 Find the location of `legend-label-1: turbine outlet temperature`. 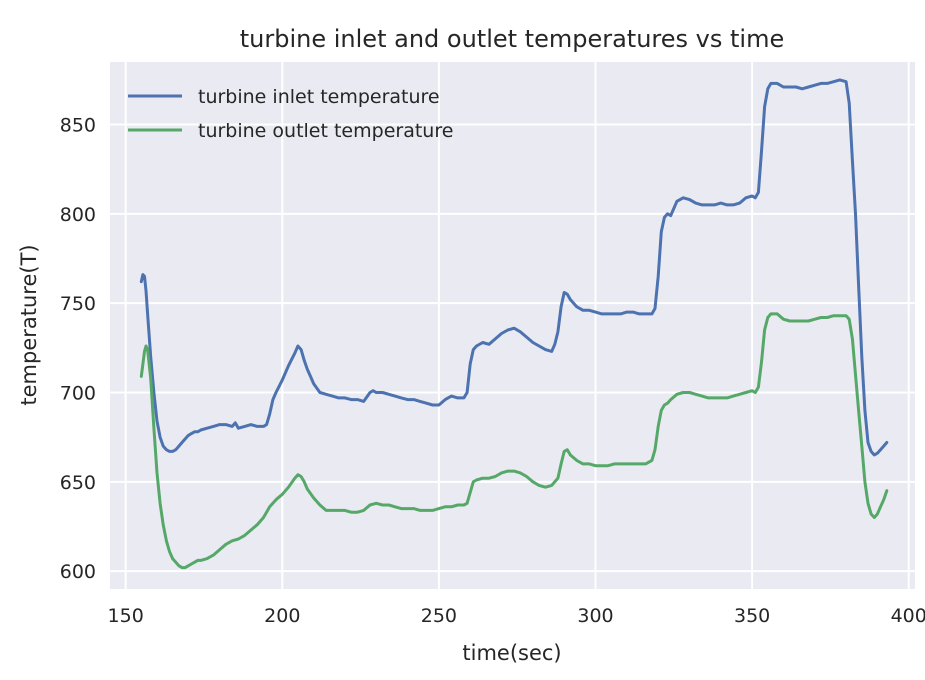

legend-label-1: turbine outlet temperature is located at coordinates (325, 131).